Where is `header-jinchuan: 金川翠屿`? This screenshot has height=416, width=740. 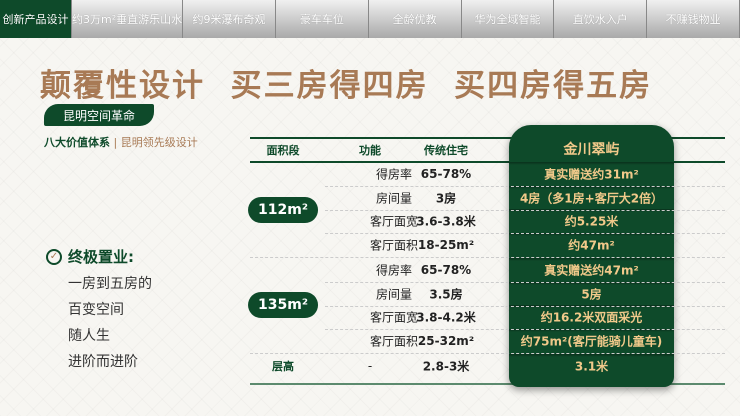 header-jinchuan: 金川翠屿 is located at coordinates (591, 150).